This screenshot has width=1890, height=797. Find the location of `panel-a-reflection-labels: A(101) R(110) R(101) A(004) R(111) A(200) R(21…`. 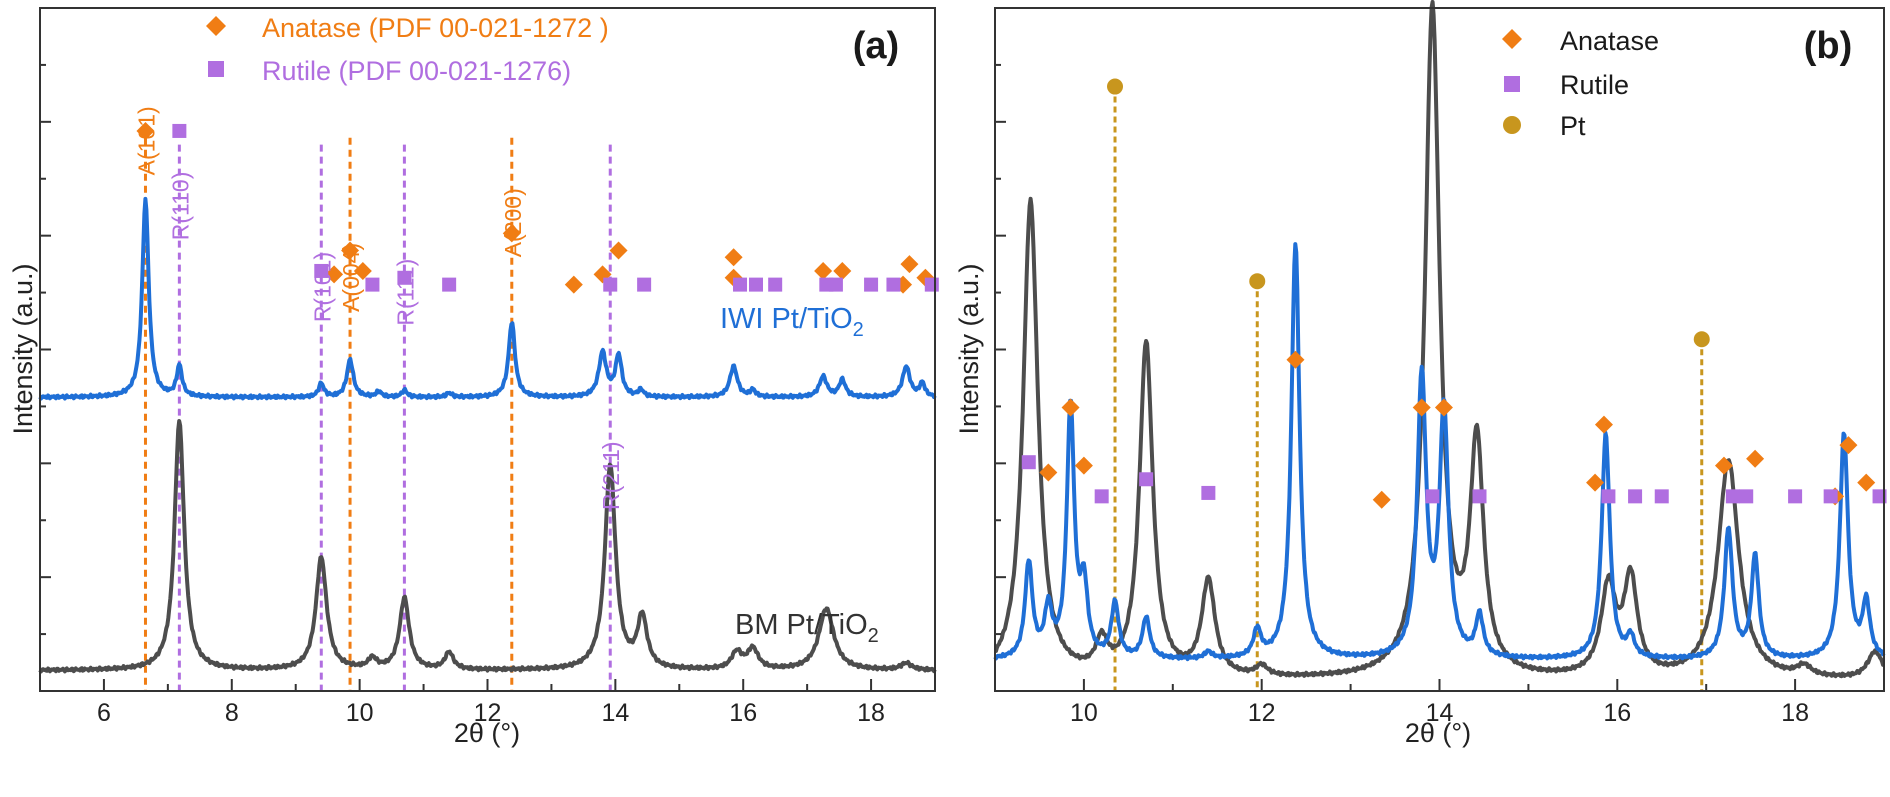

panel-a-reflection-labels: A(101) R(110) R(101) A(004) R(111) A(200) R(21… is located at coordinates (378, 308).